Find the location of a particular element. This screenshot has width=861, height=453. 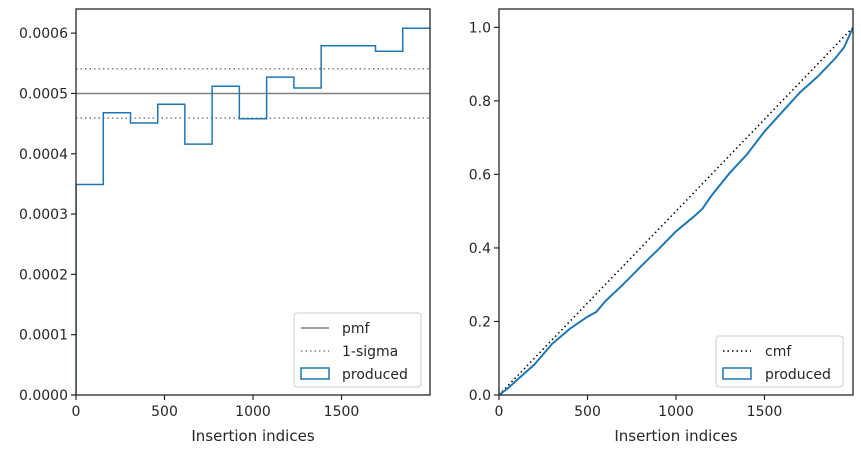

right-legend: cmf produced is located at coordinates (779, 361).